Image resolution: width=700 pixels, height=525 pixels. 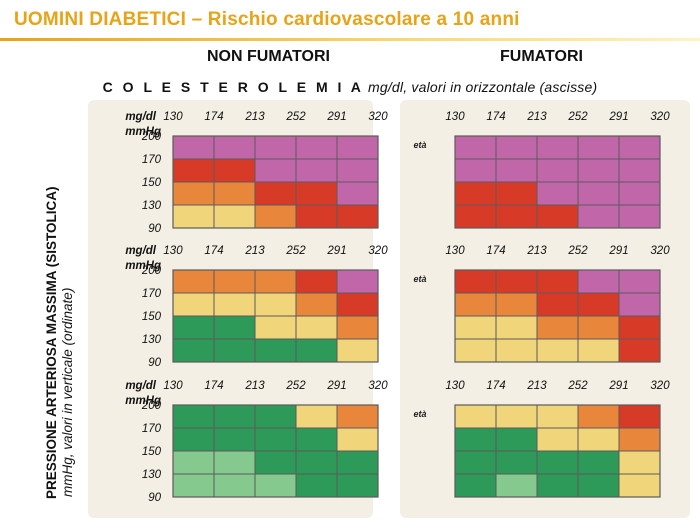 What do you see at coordinates (152, 475) in the screenshot?
I see `y-tick-label: 130` at bounding box center [152, 475].